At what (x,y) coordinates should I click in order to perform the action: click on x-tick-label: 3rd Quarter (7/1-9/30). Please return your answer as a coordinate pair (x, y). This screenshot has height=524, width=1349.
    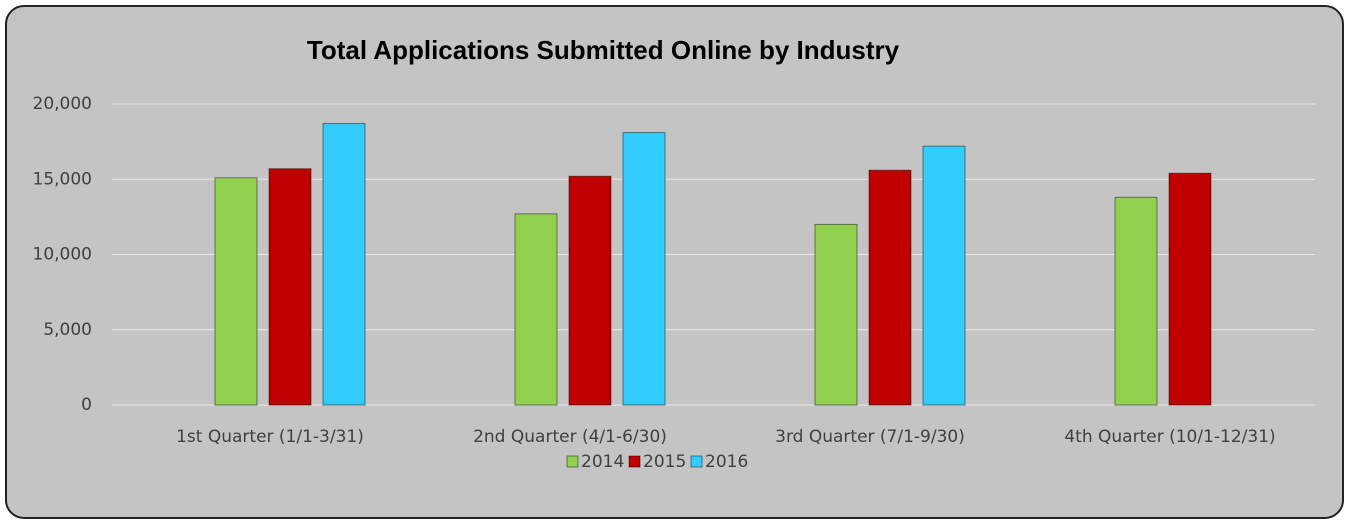
    Looking at the image, I should click on (870, 437).